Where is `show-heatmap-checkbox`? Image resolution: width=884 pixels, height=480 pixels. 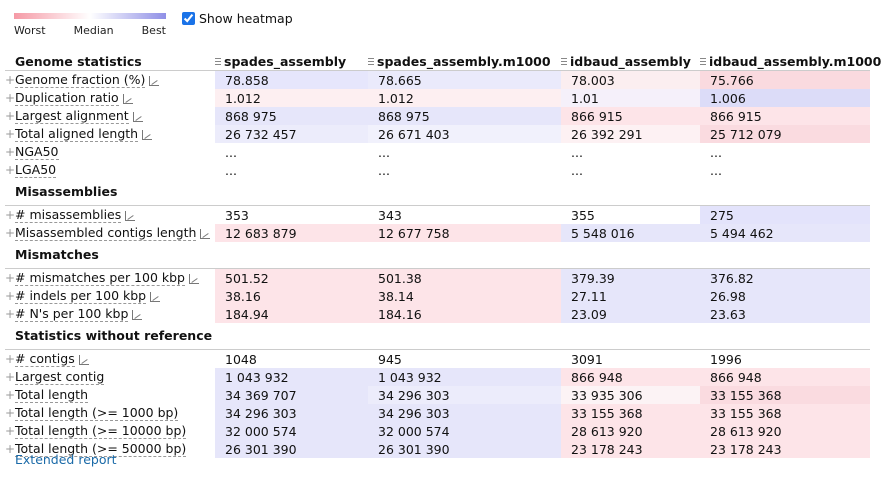
show-heatmap-checkbox is located at coordinates (188, 18).